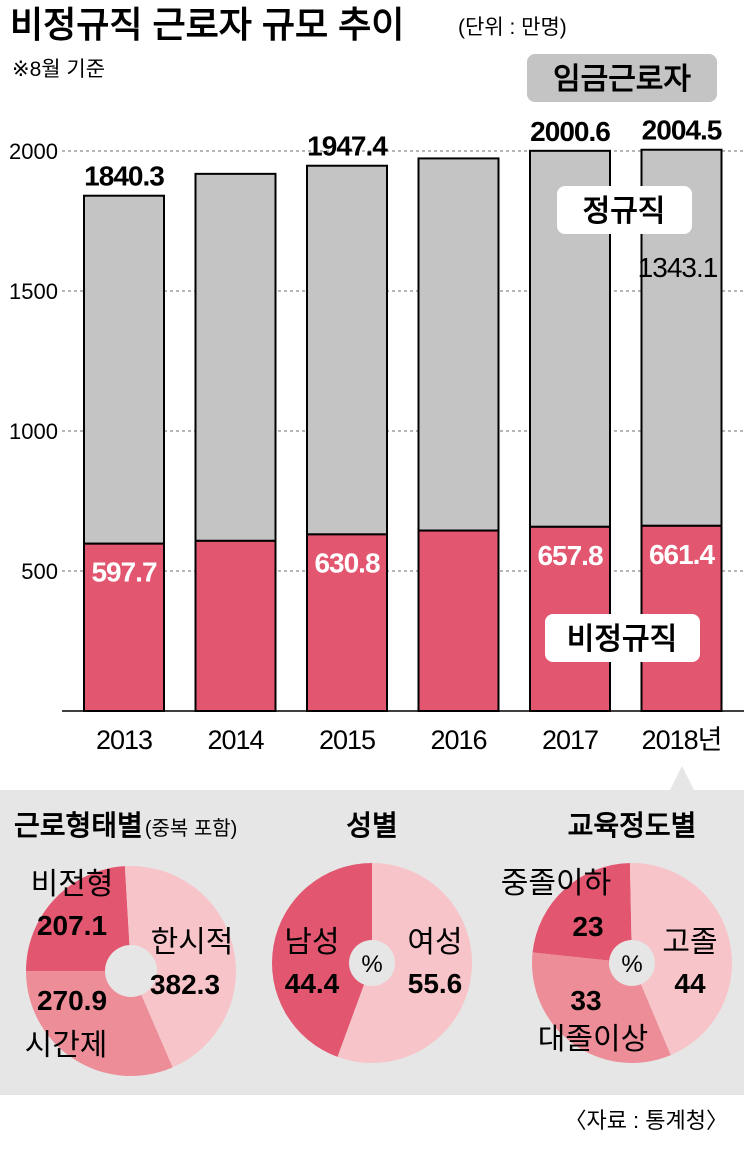 The width and height of the screenshot is (744, 1149). I want to click on pie1-label-0: 비전형, so click(72, 884).